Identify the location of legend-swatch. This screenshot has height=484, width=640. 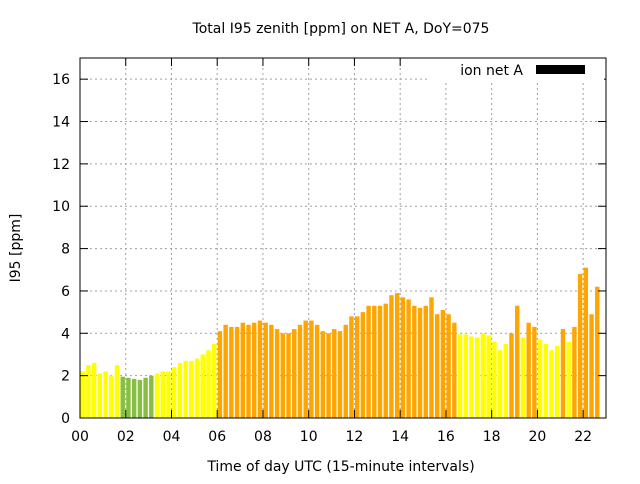
(560, 69).